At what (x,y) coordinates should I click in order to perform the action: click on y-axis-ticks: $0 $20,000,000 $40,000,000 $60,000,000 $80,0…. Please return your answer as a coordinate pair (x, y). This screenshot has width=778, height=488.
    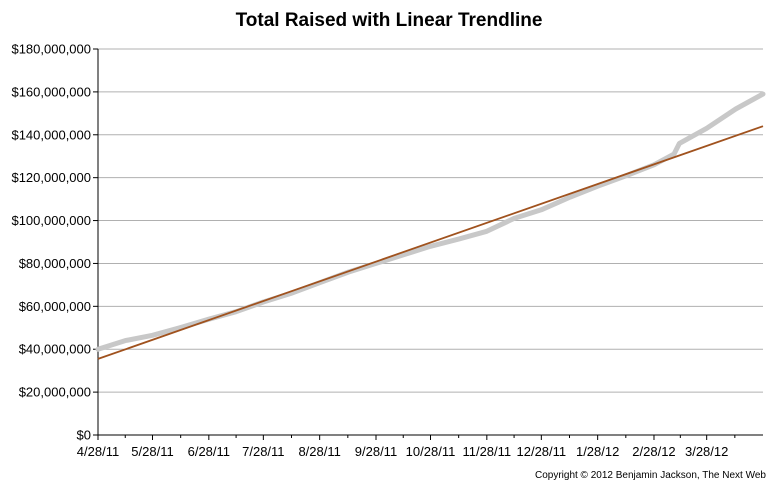
    Looking at the image, I should click on (54, 242).